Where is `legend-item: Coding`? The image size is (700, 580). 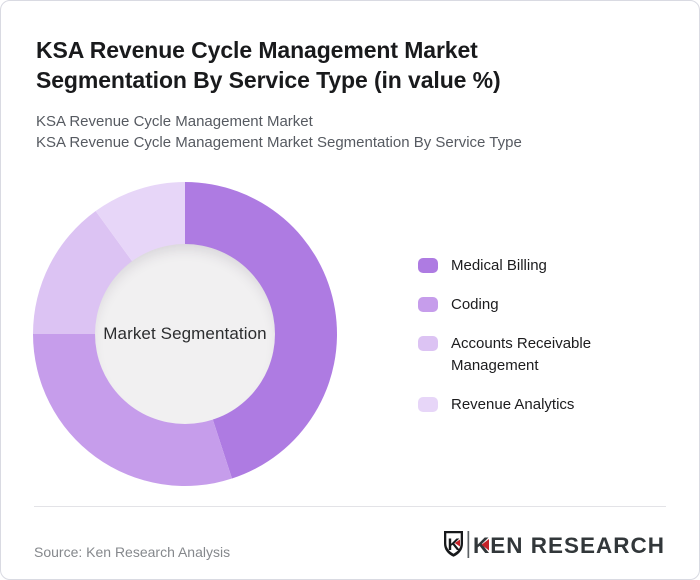
legend-item: Coding is located at coordinates (527, 305).